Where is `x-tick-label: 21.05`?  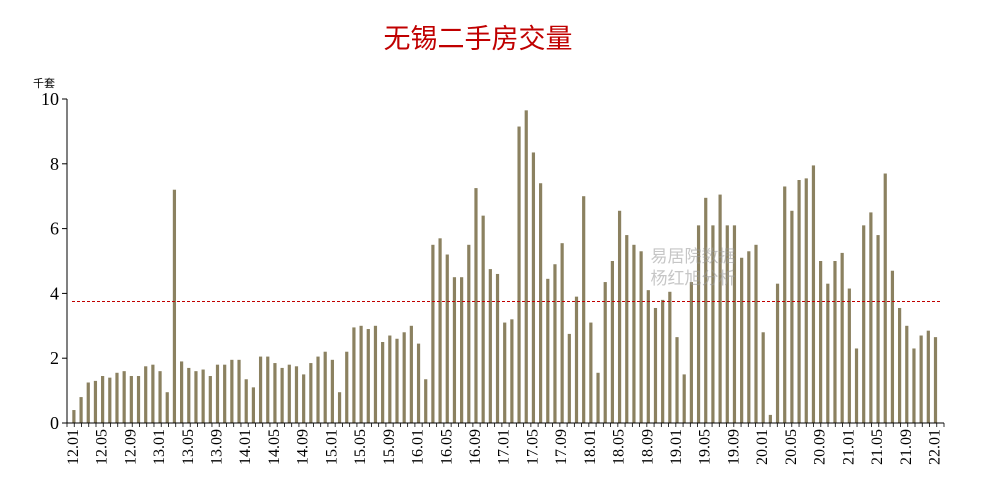 x-tick-label: 21.05 is located at coordinates (877, 447).